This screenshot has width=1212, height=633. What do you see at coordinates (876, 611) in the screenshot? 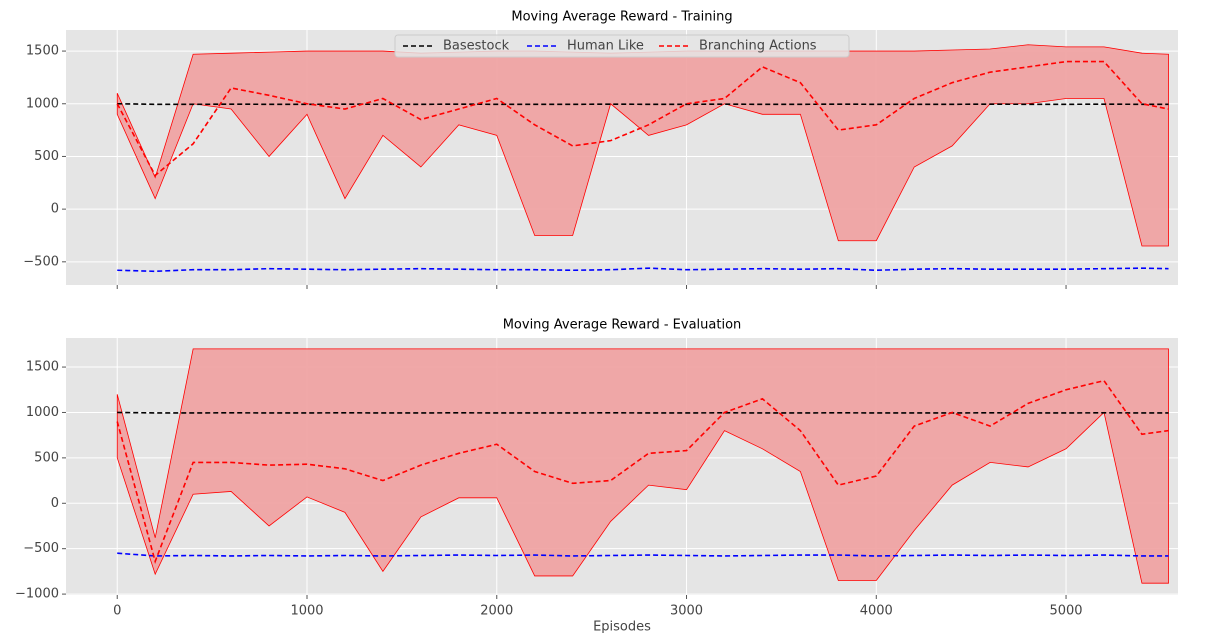
I see `x-tick-label: 4000` at bounding box center [876, 611].